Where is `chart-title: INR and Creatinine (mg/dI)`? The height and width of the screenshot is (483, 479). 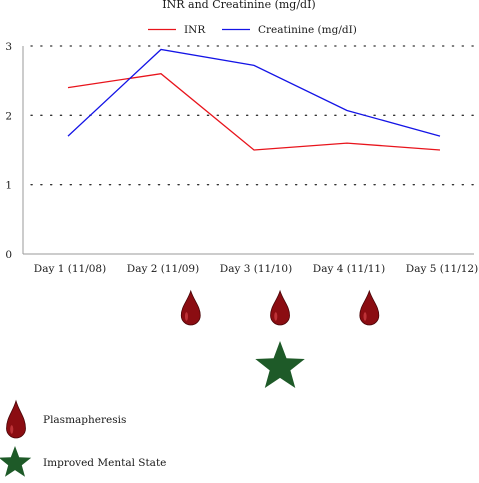 chart-title: INR and Creatinine (mg/dI) is located at coordinates (238, 5).